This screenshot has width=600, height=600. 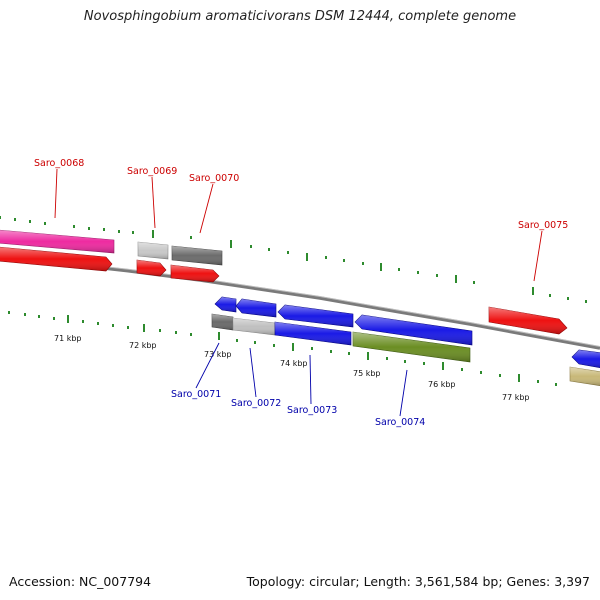 What do you see at coordinates (143, 345) in the screenshot?
I see `kbp-label: 72 kbp` at bounding box center [143, 345].